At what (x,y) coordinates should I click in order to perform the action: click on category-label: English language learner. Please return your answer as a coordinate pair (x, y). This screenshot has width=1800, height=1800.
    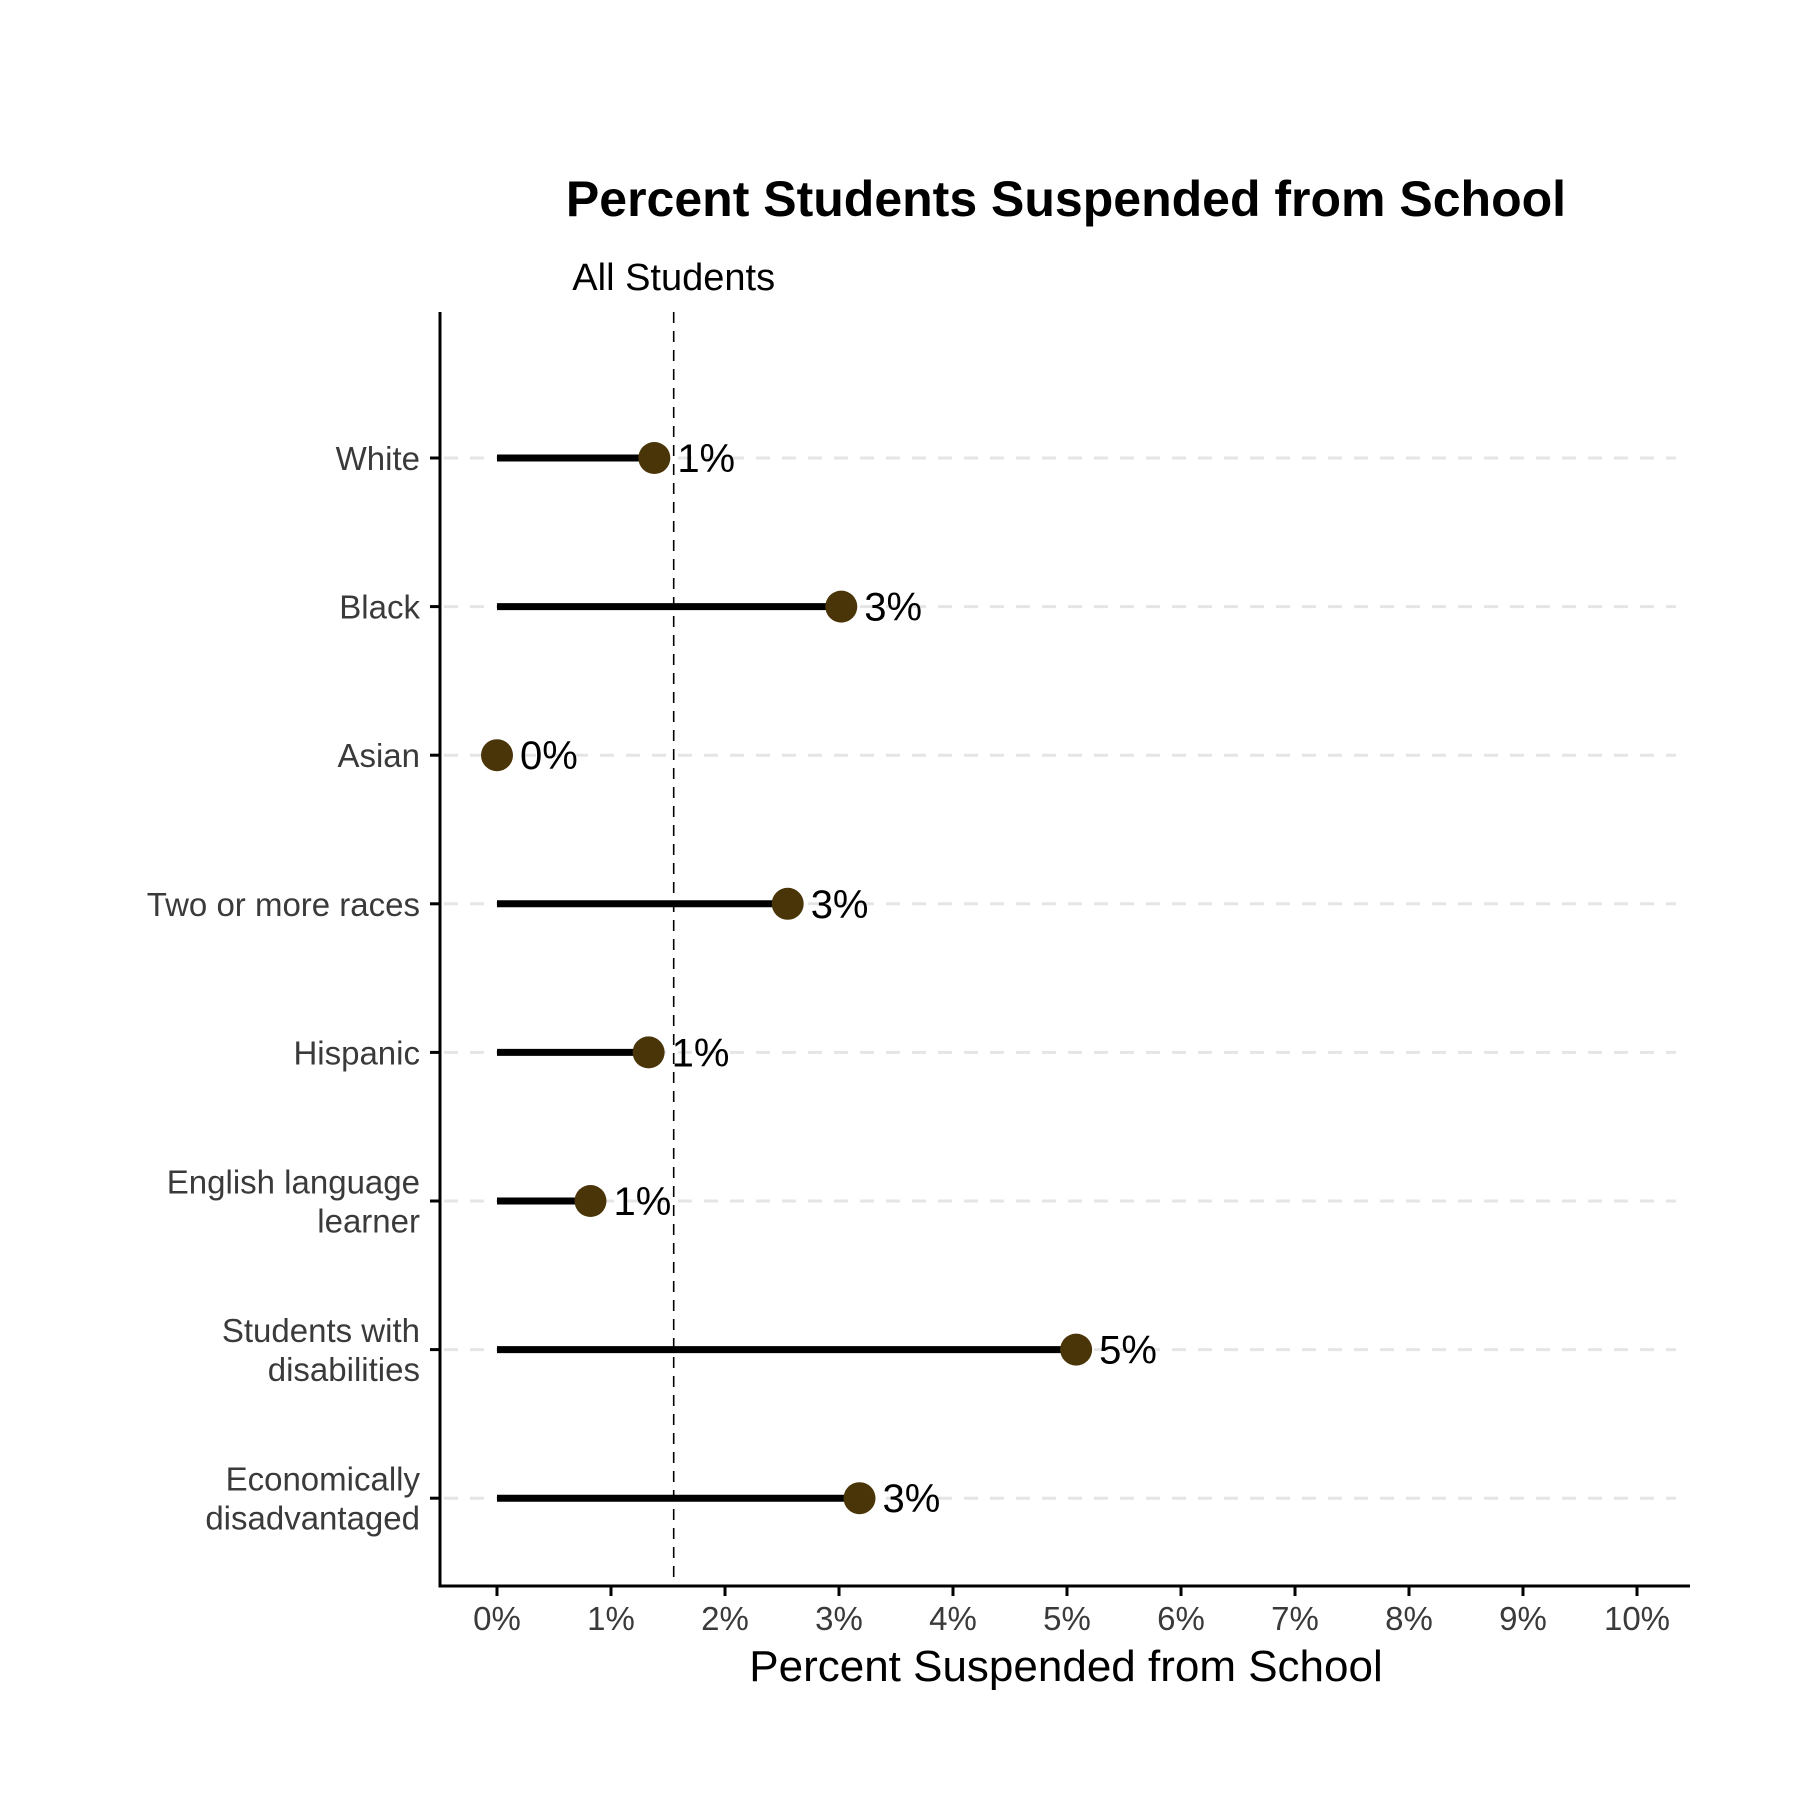
    Looking at the image, I should click on (293, 1202).